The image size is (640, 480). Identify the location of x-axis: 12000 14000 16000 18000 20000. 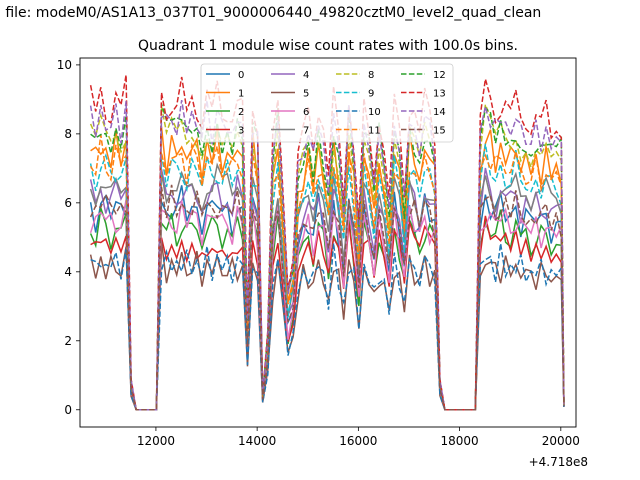
(358, 437).